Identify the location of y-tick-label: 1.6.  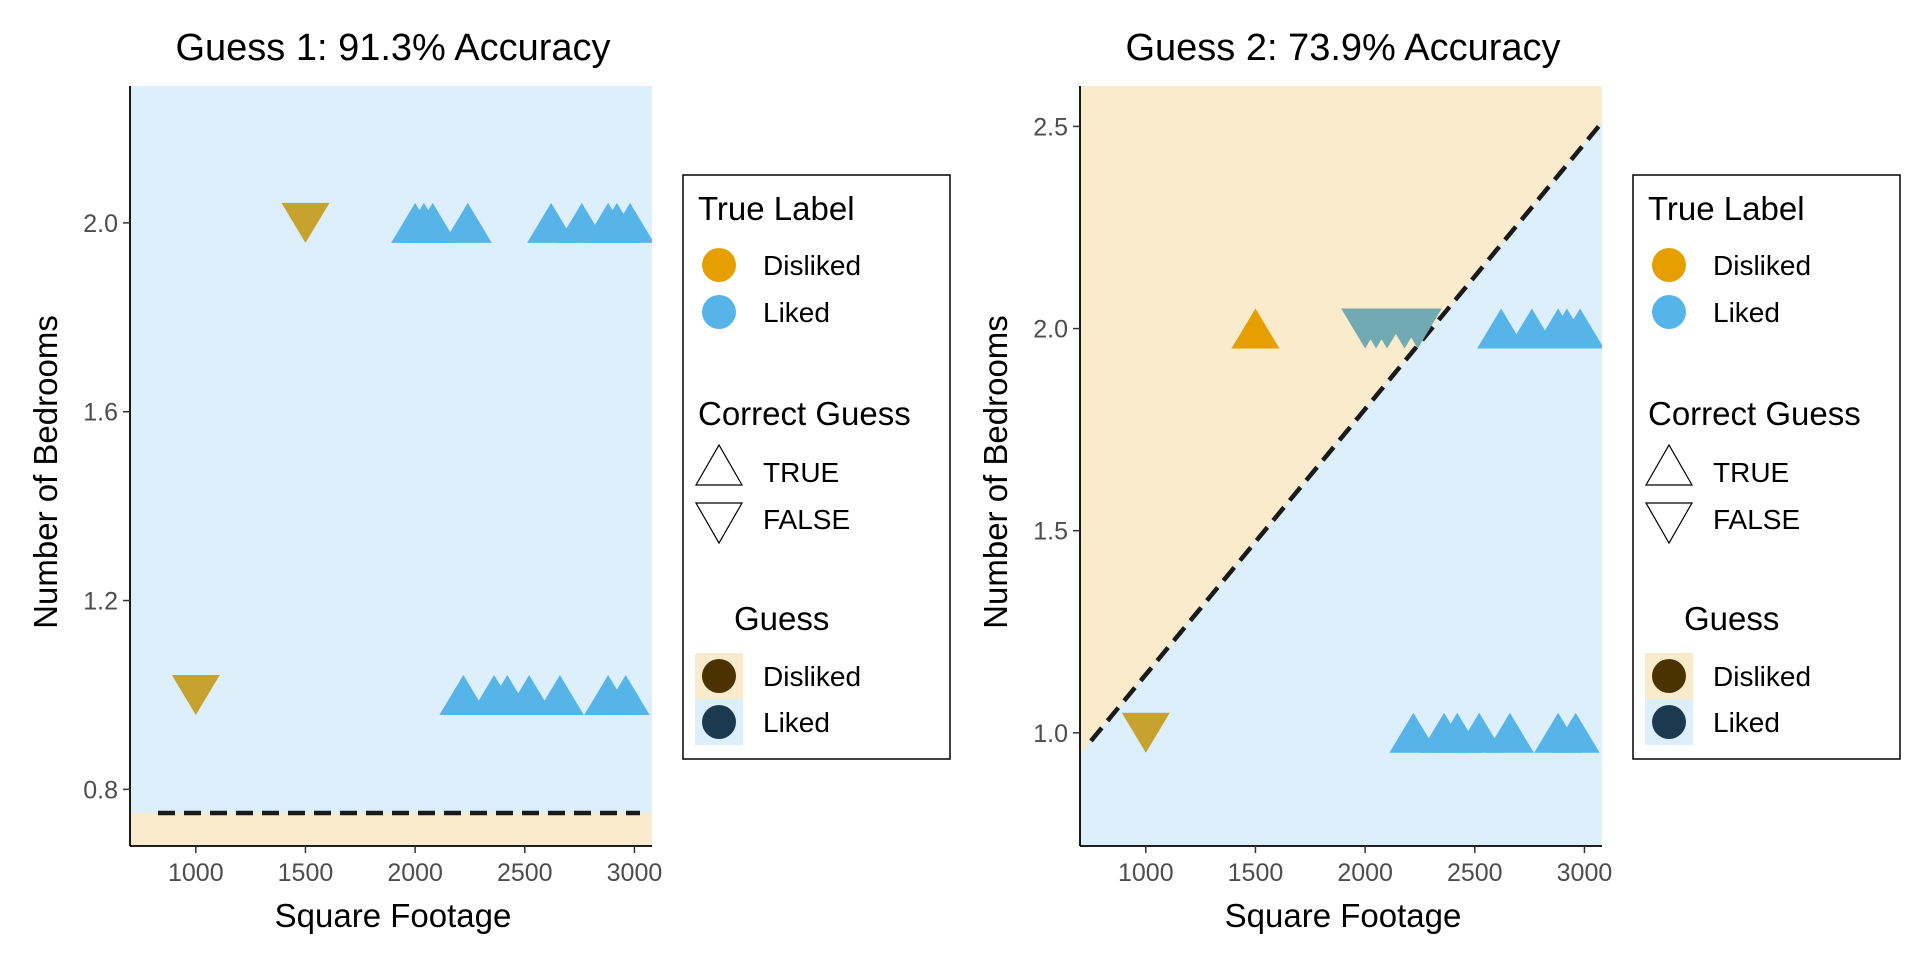
(100, 413).